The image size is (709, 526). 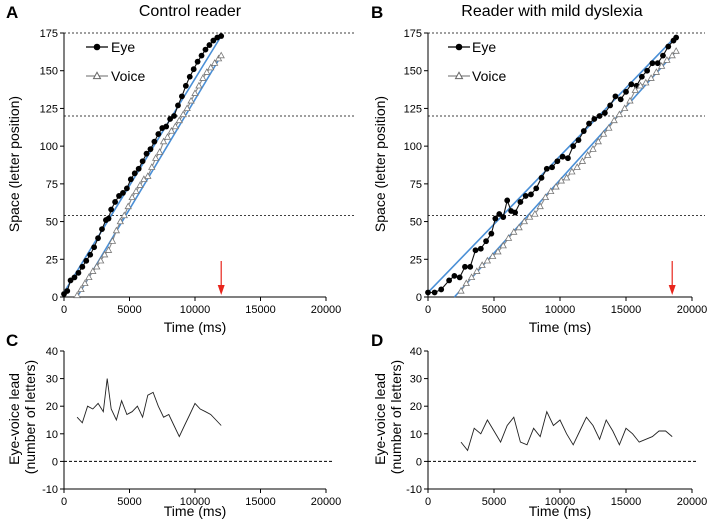 I want to click on legend-eye-label: Eye, so click(x=484, y=47).